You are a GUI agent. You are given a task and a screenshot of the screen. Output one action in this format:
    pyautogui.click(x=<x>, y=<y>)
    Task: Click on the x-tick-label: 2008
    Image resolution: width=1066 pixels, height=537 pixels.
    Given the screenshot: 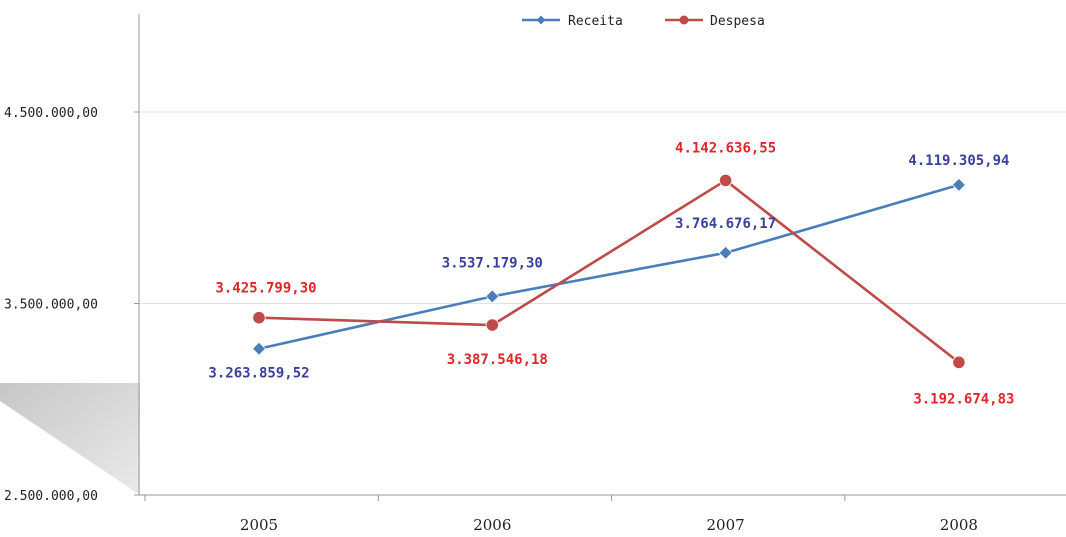 What is the action you would take?
    pyautogui.click(x=959, y=525)
    